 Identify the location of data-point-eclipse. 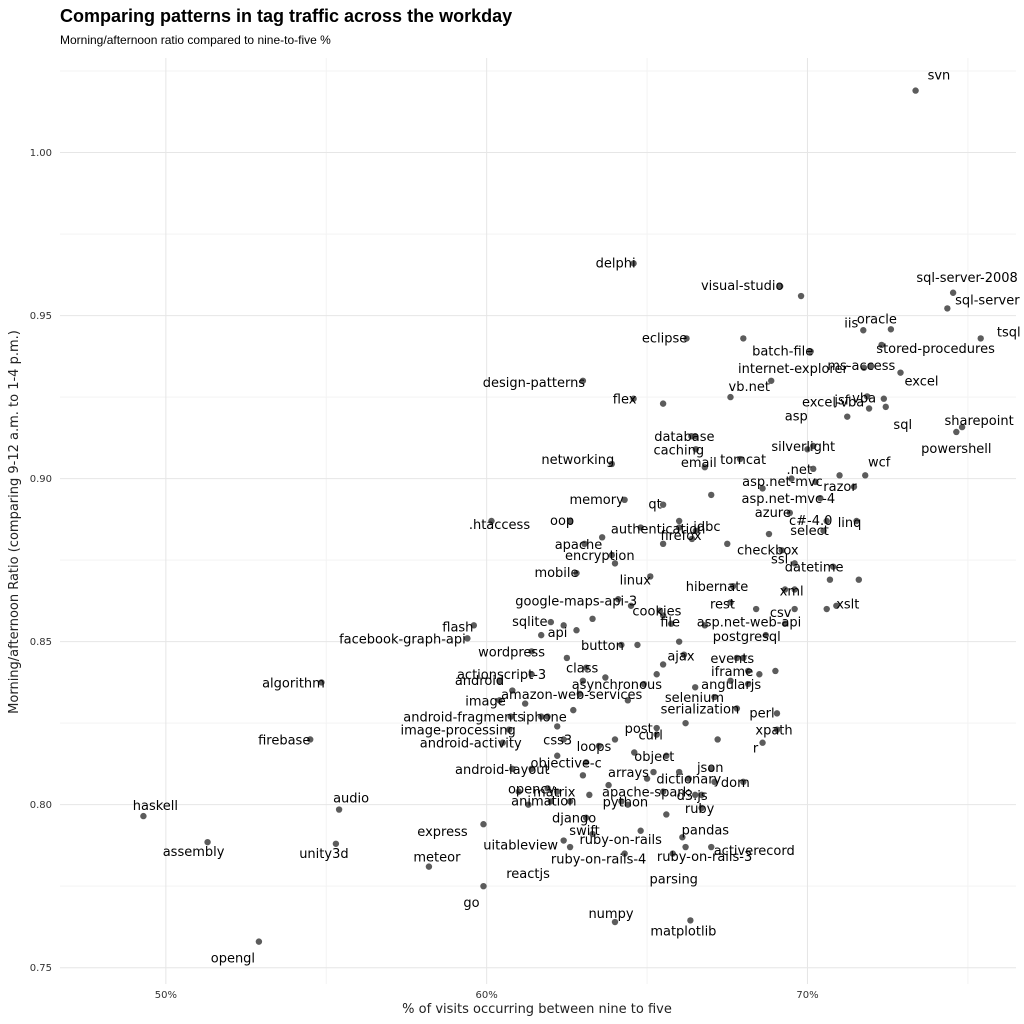
(686, 338).